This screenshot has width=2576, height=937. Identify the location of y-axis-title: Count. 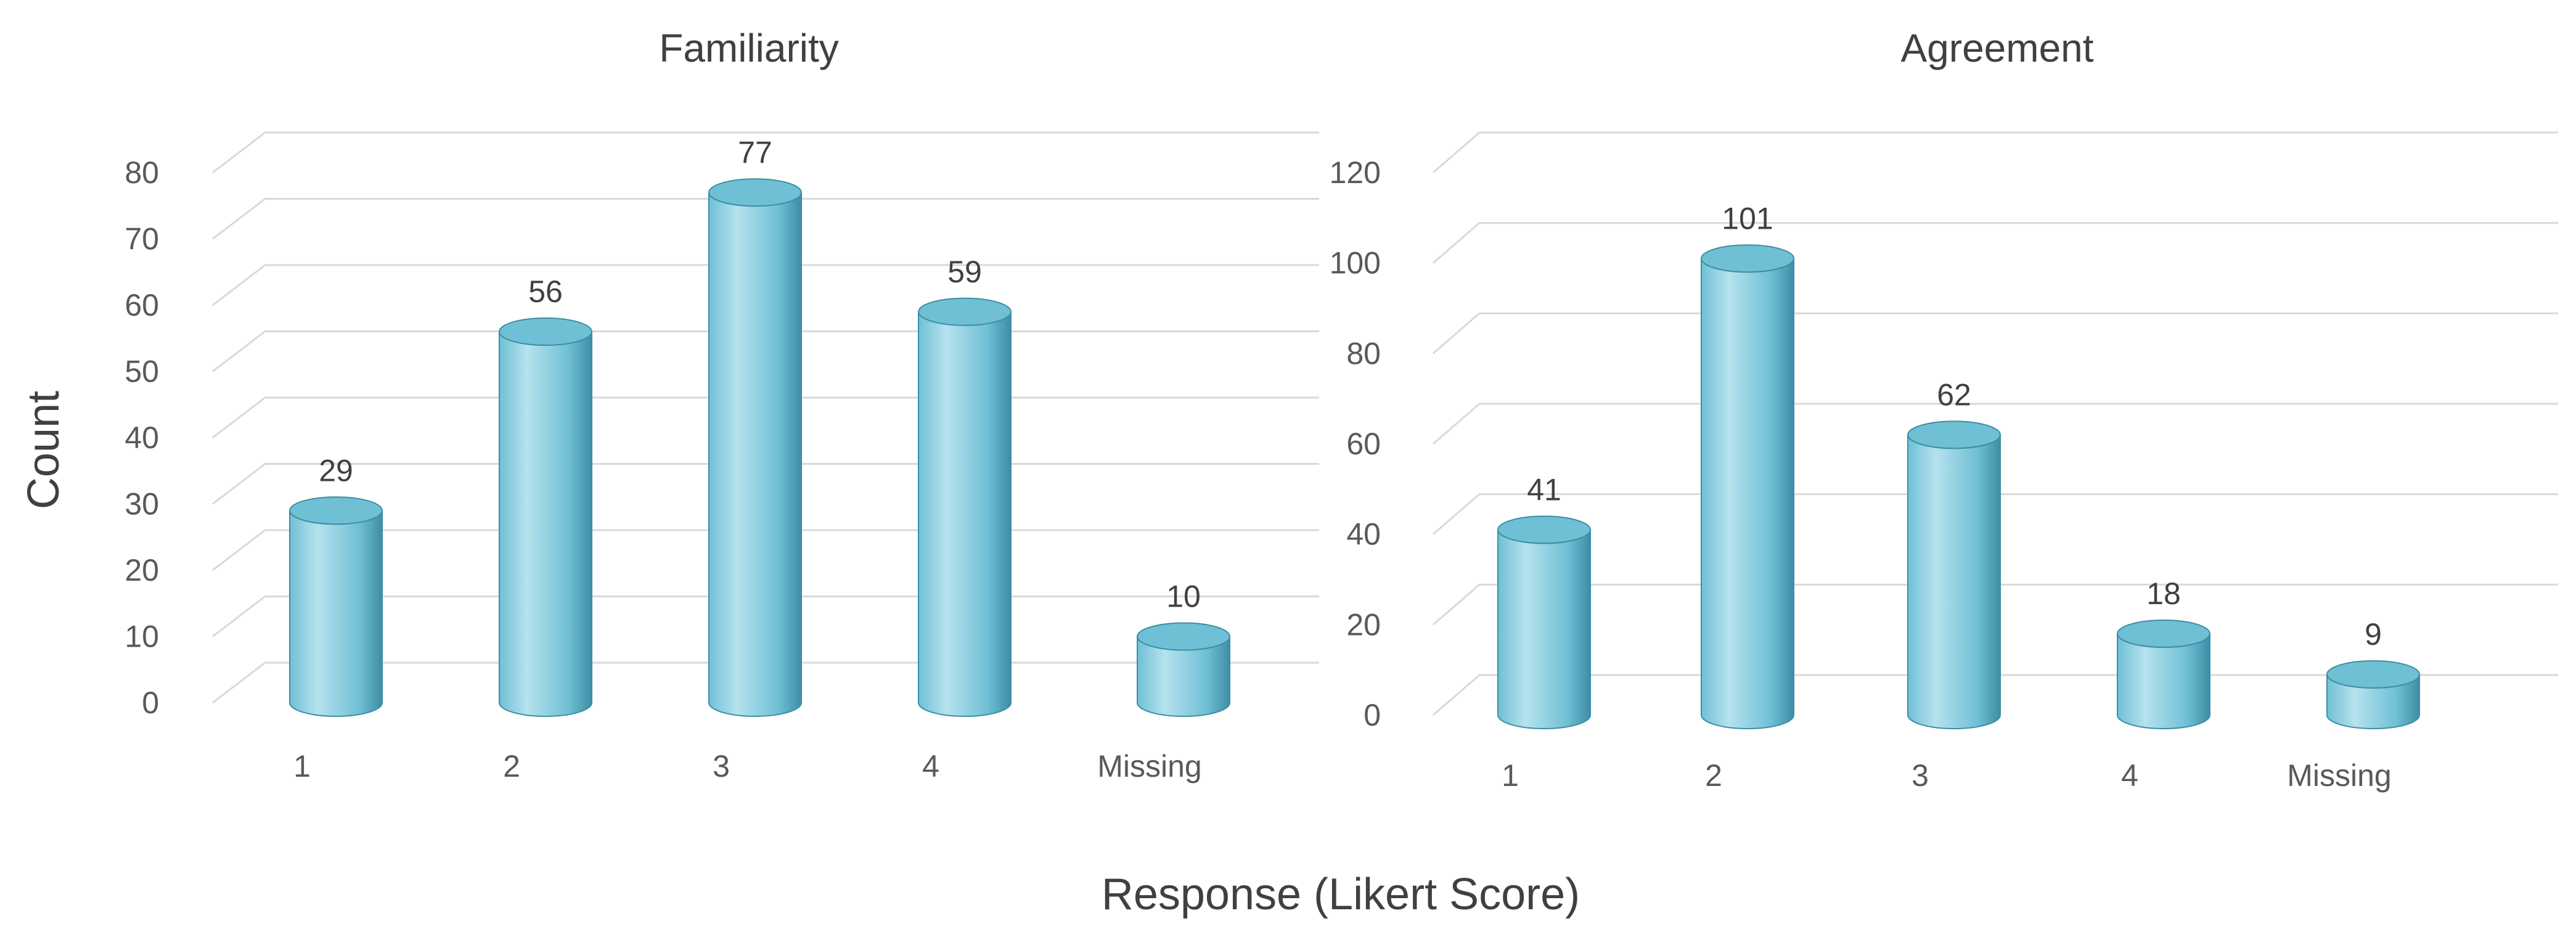
(43, 450).